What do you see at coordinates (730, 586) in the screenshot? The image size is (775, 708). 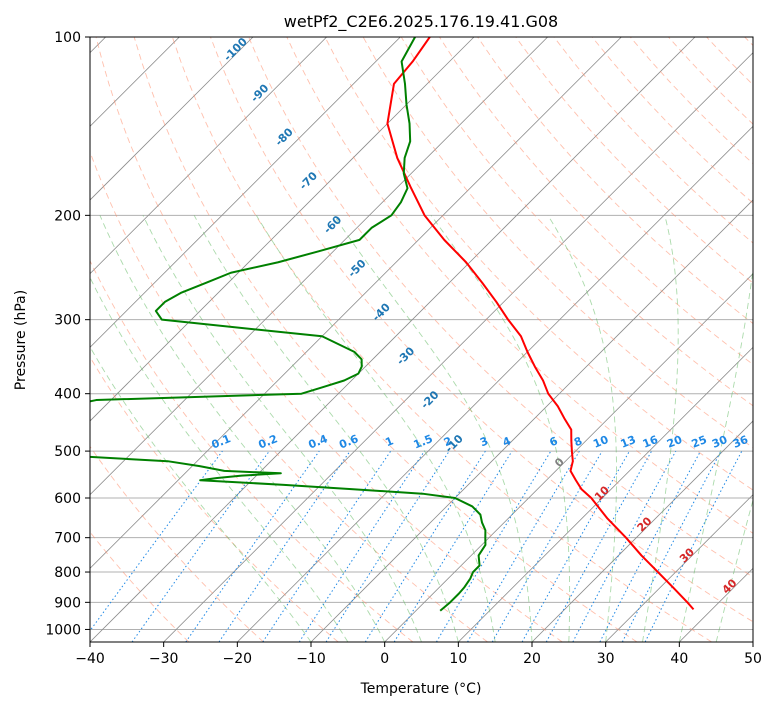 I see `temperature-annotation: 40` at bounding box center [730, 586].